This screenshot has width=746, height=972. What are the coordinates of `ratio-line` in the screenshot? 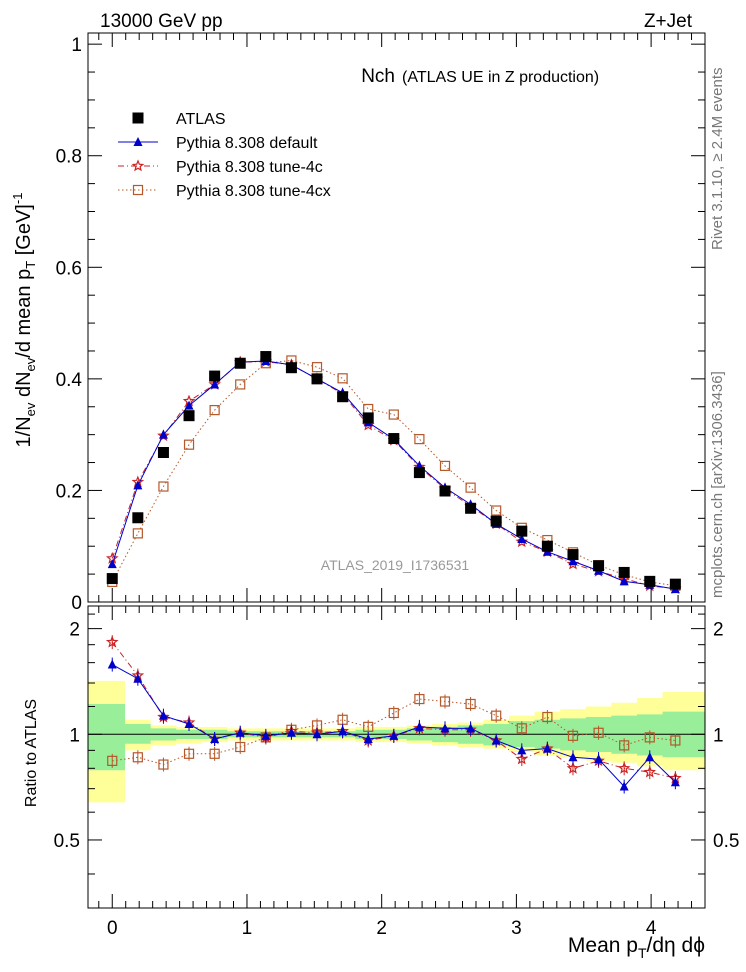 It's located at (394, 732).